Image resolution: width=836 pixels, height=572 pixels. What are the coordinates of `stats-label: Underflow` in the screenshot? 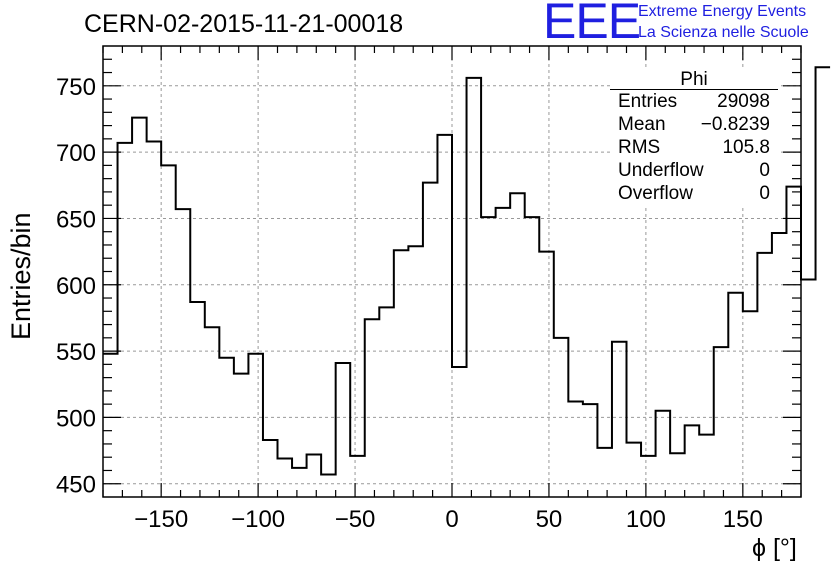 It's located at (661, 170).